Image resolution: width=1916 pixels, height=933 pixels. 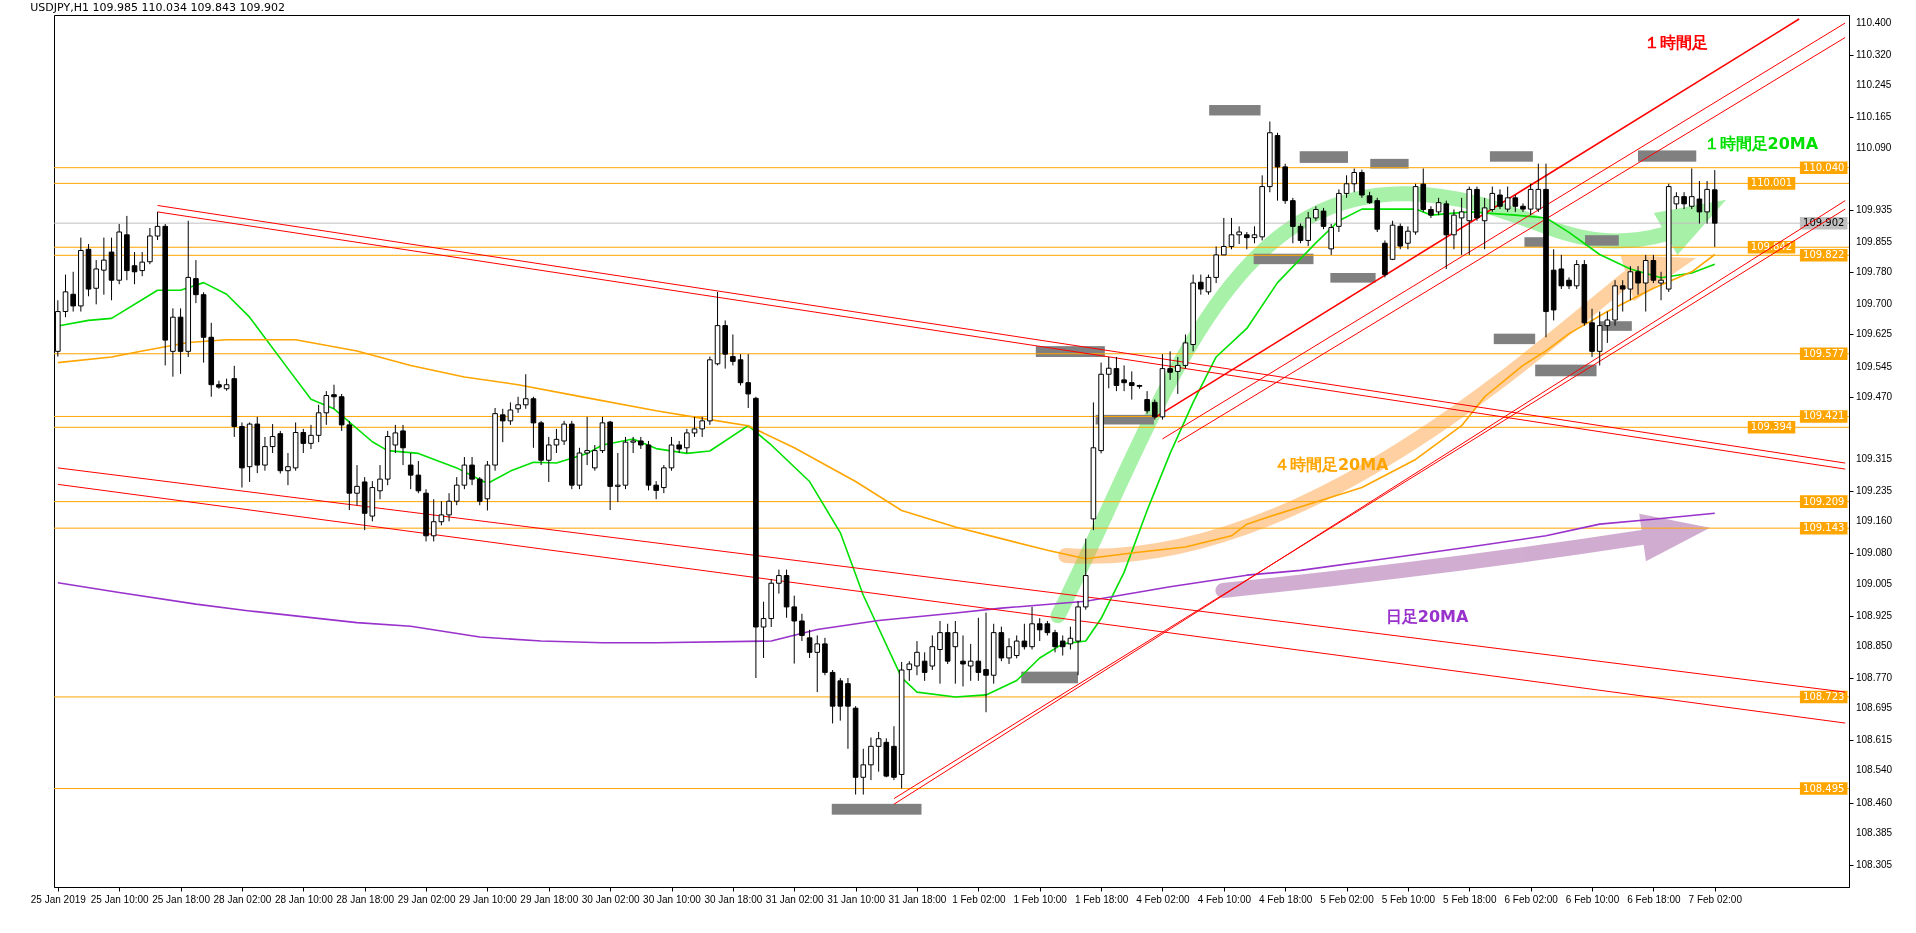 What do you see at coordinates (1824, 501) in the screenshot?
I see `ref-line-label: 109.209` at bounding box center [1824, 501].